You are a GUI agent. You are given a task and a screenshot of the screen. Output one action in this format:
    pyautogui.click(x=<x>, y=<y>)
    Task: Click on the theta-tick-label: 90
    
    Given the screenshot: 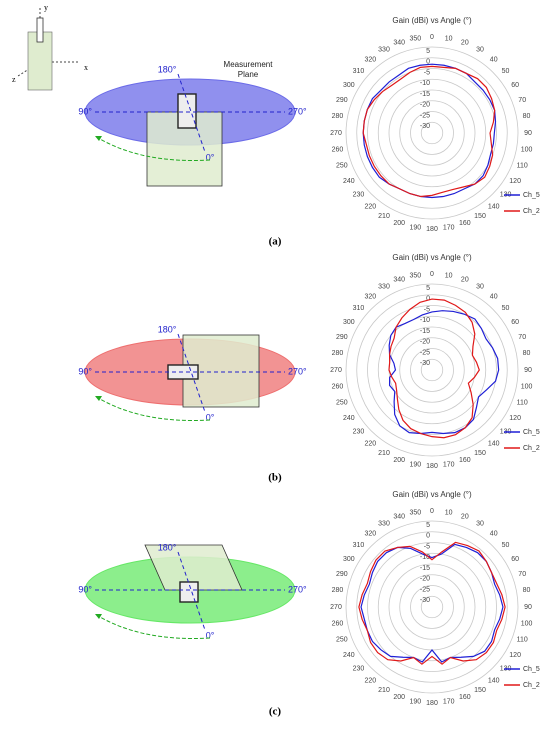 What is the action you would take?
    pyautogui.click(x=528, y=133)
    